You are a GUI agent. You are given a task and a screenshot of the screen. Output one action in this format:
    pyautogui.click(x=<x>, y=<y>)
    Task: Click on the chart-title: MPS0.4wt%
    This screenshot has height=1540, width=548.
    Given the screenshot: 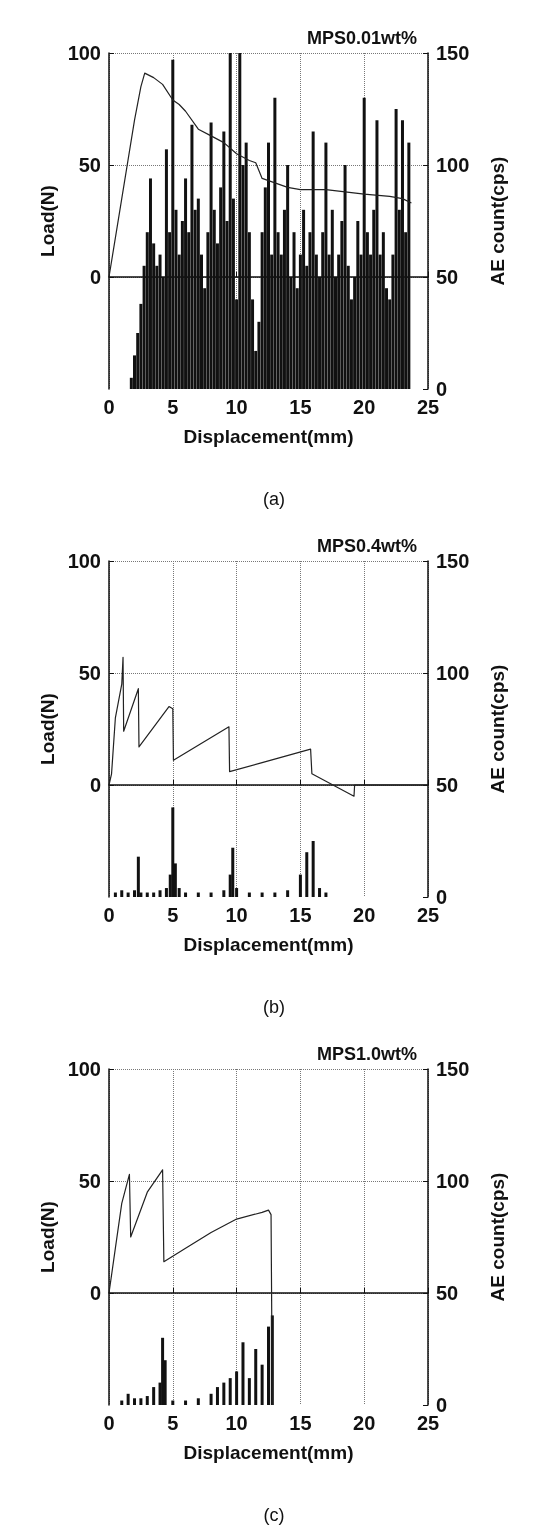 What is the action you would take?
    pyautogui.click(x=366, y=546)
    